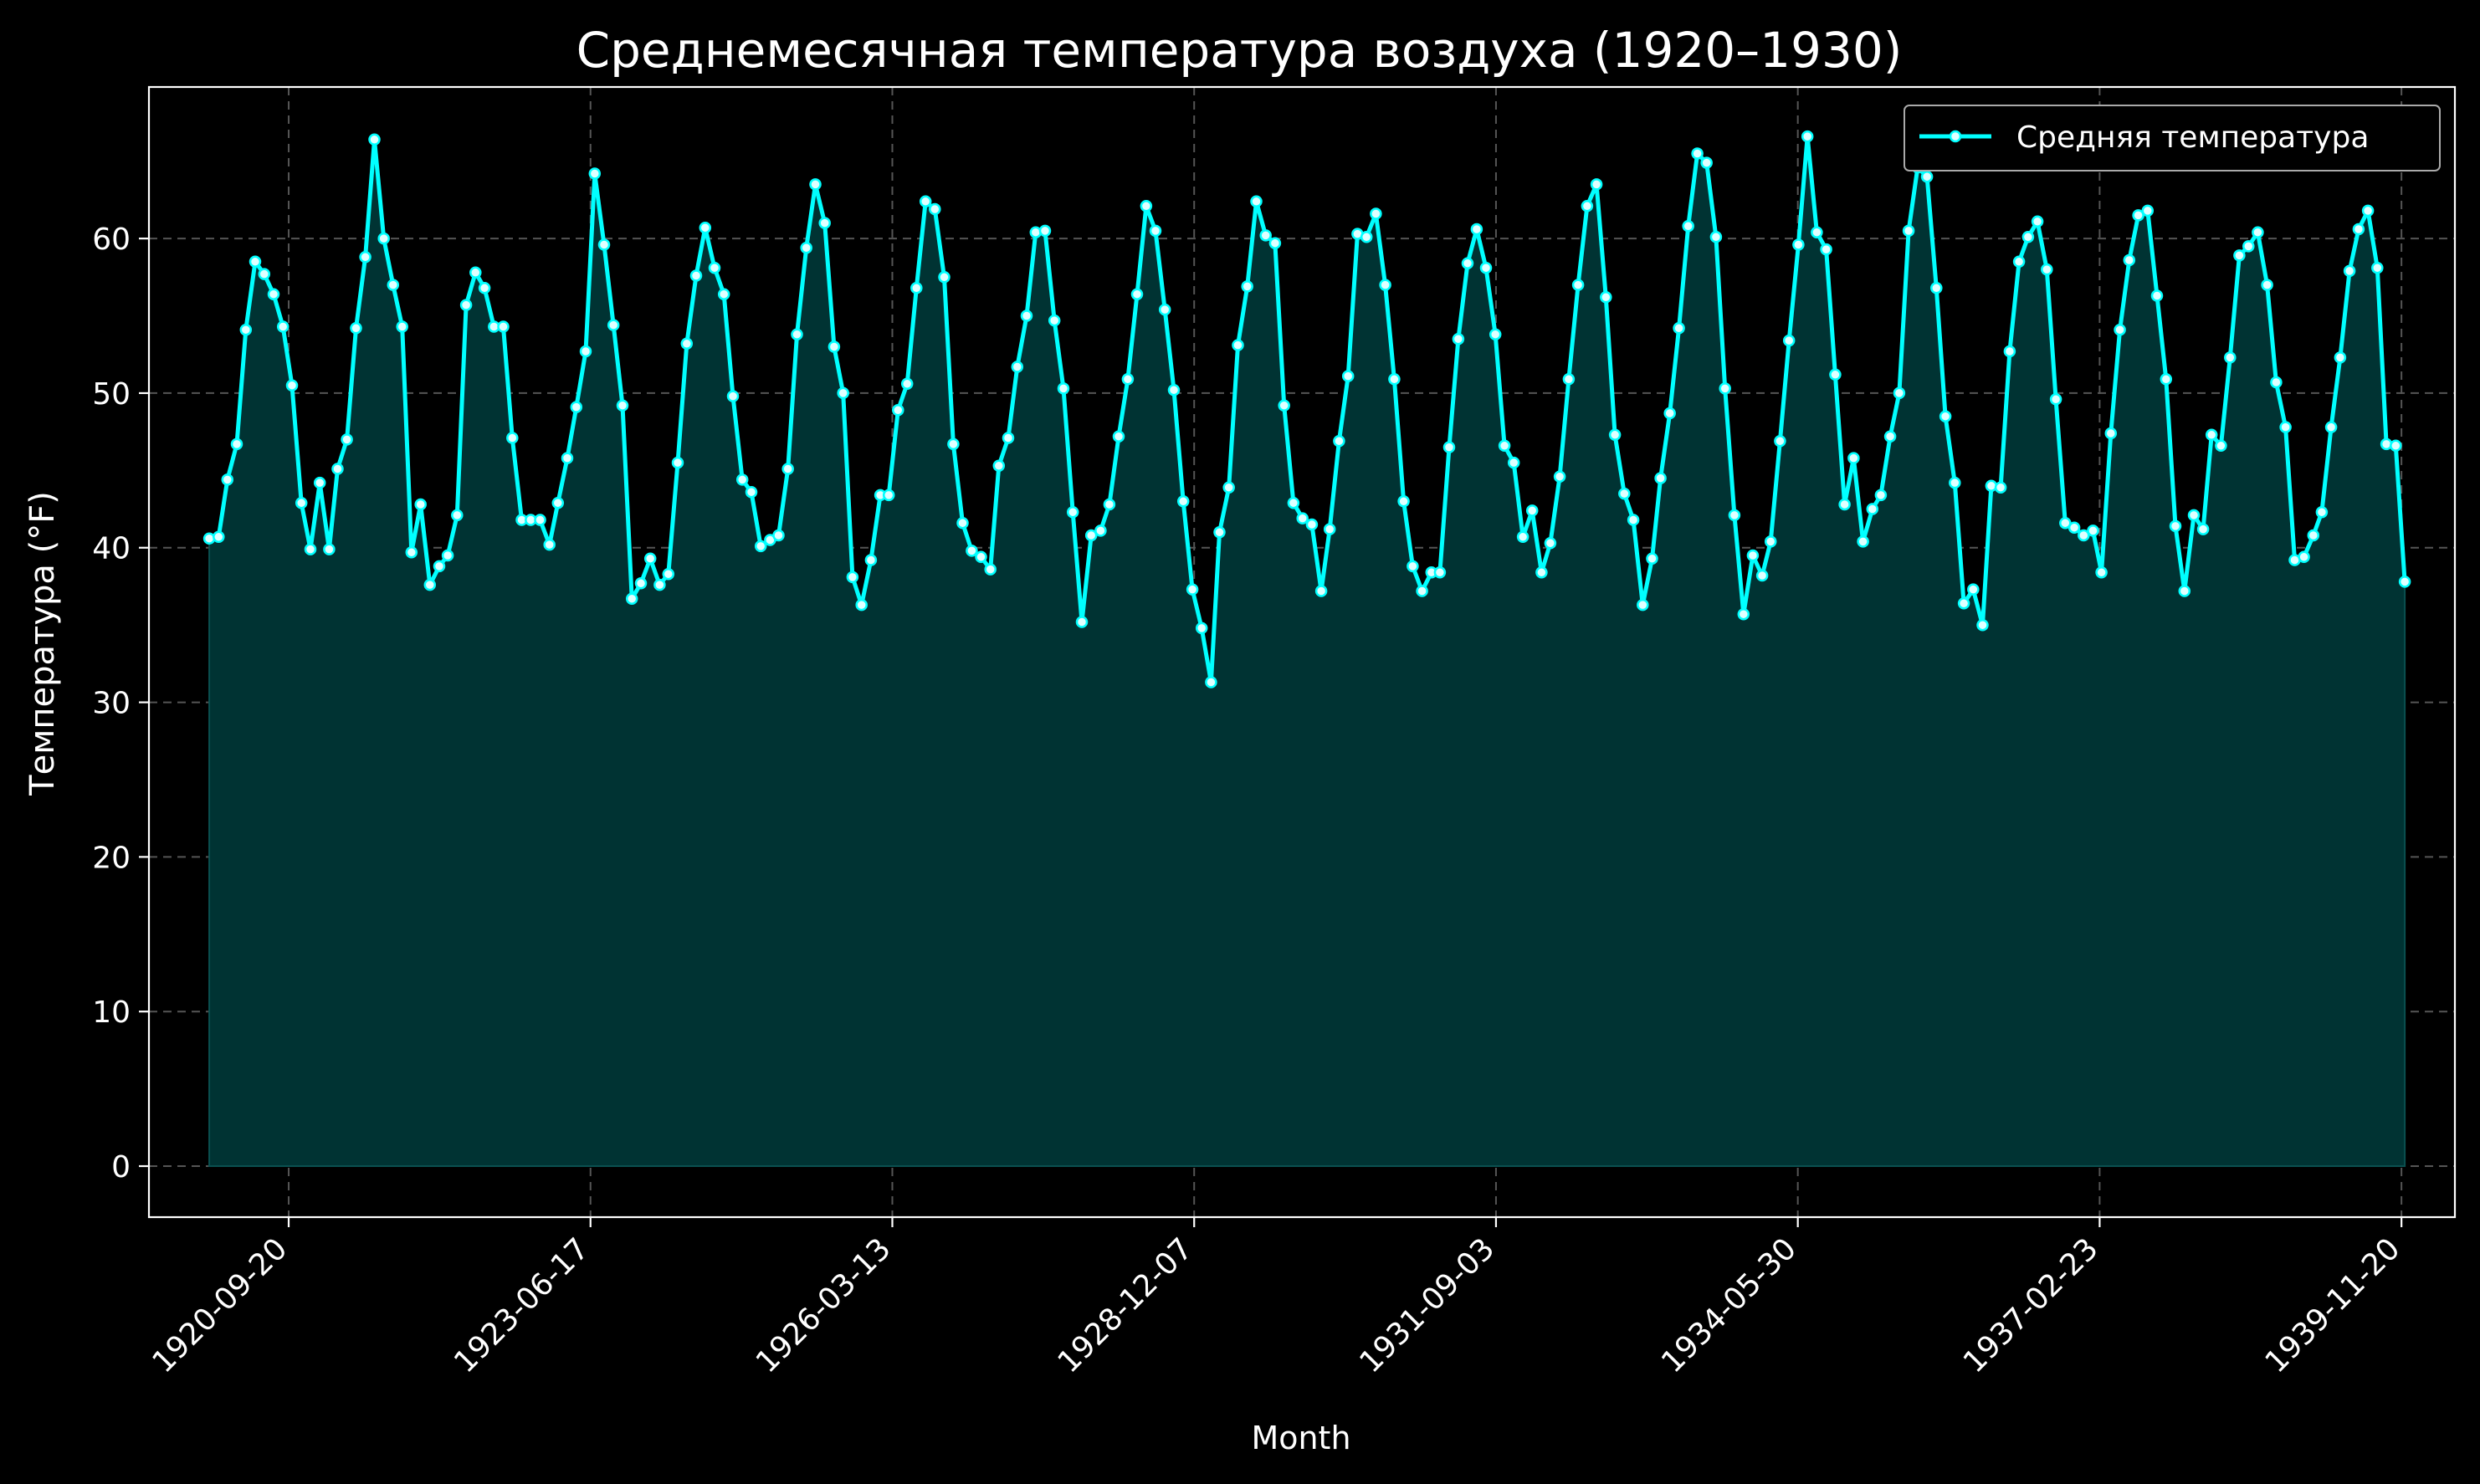  What do you see at coordinates (120, 704) in the screenshot?
I see `y-axis: 0 10 20 30 40 50 60` at bounding box center [120, 704].